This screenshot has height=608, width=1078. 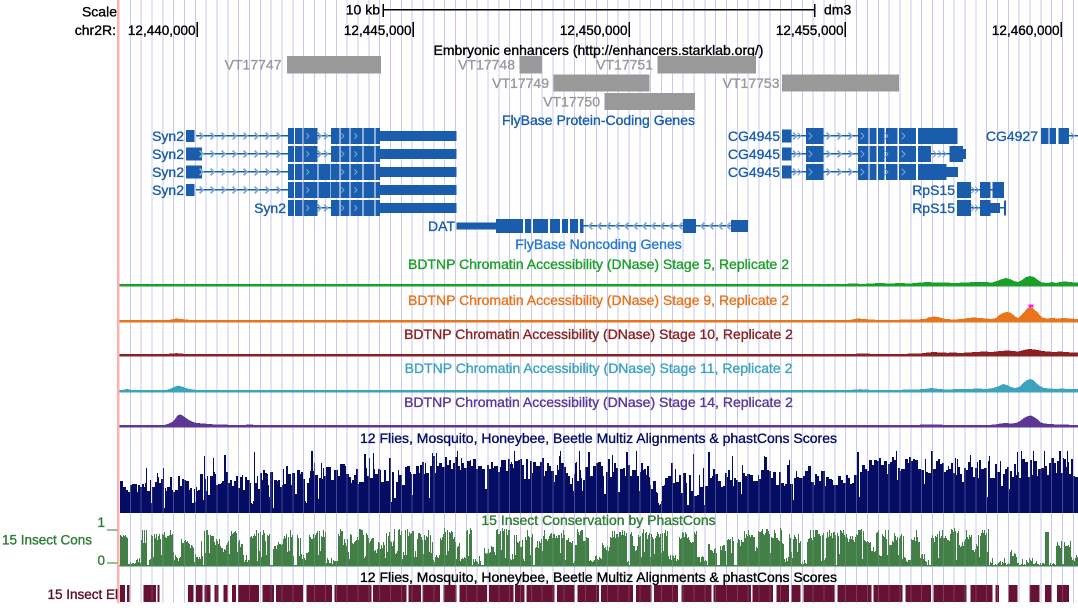 What do you see at coordinates (363, 10) in the screenshot?
I see `svg-text: 10 kb` at bounding box center [363, 10].